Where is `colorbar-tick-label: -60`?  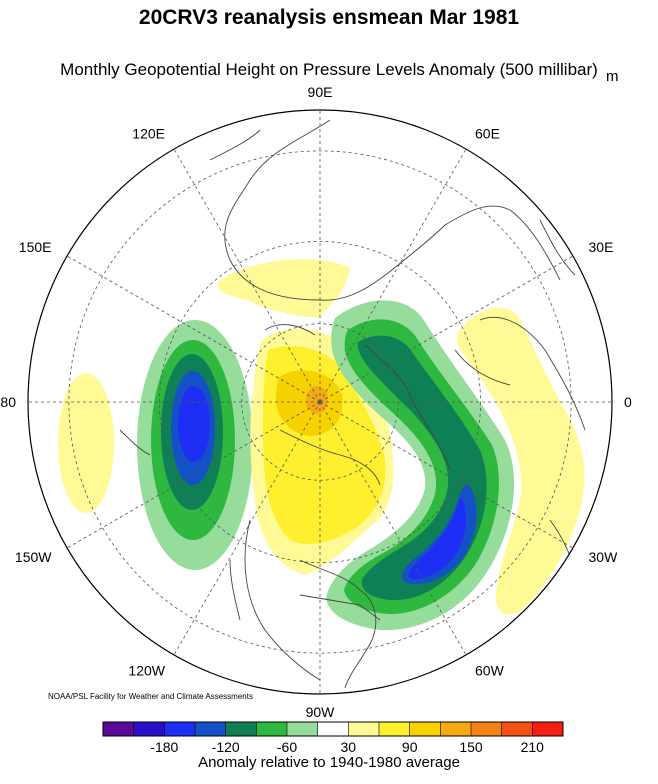
colorbar-tick-label: -60 is located at coordinates (287, 747).